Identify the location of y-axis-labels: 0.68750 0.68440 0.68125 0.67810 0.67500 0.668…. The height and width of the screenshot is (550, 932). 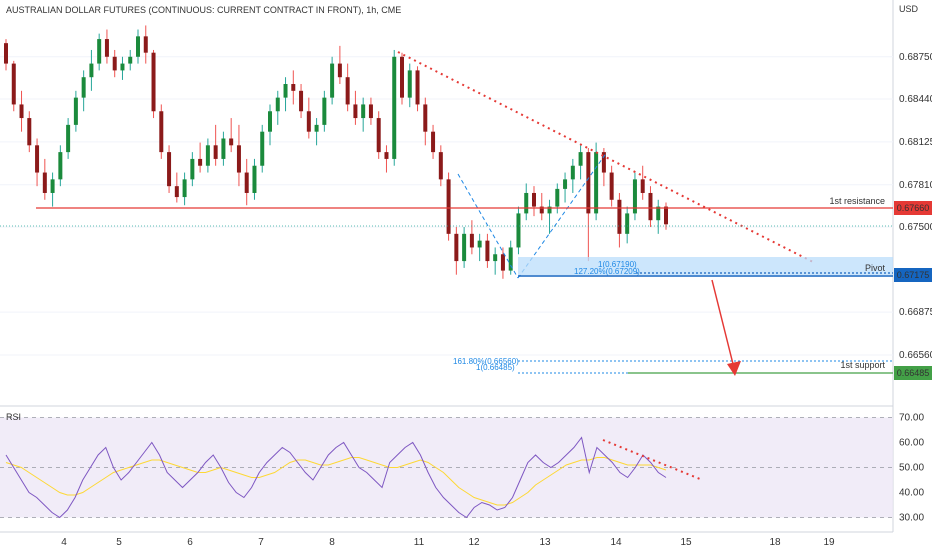
(915, 206).